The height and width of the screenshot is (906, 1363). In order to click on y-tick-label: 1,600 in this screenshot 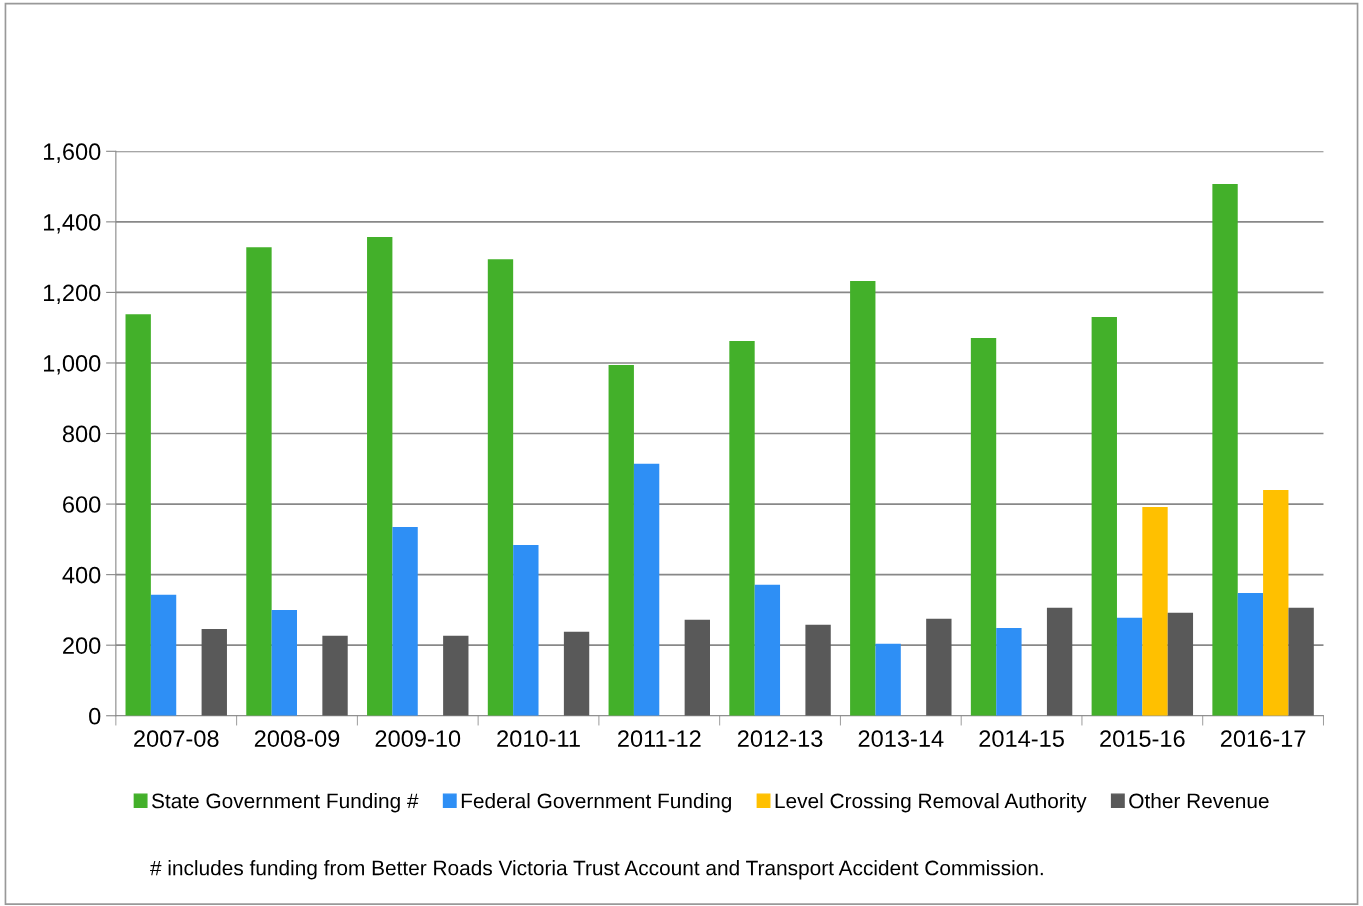, I will do `click(72, 153)`.